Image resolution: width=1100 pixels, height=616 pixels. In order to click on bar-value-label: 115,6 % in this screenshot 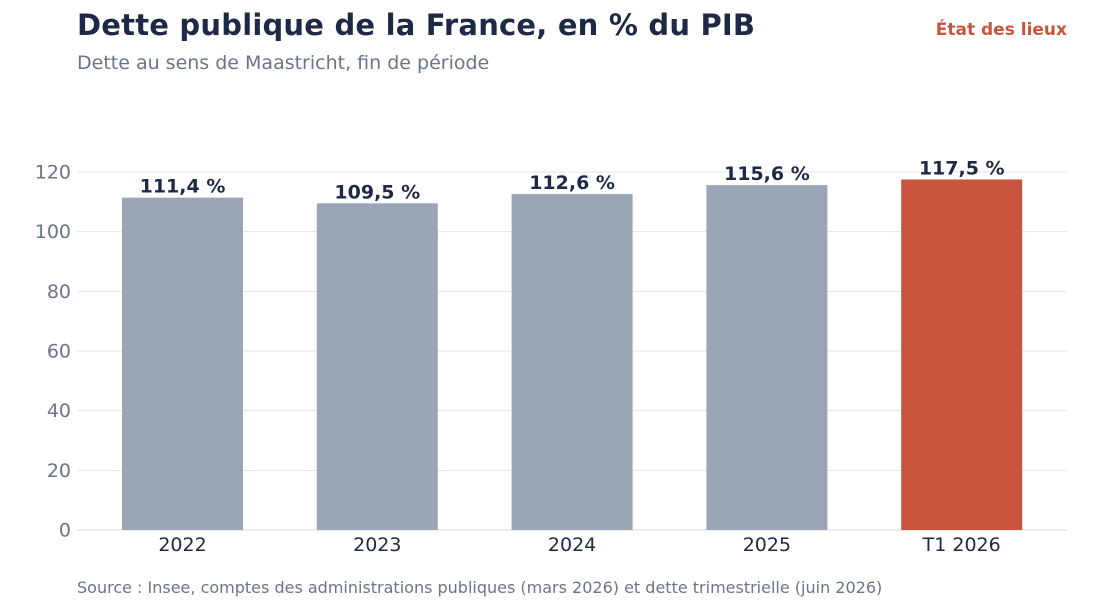, I will do `click(767, 174)`.